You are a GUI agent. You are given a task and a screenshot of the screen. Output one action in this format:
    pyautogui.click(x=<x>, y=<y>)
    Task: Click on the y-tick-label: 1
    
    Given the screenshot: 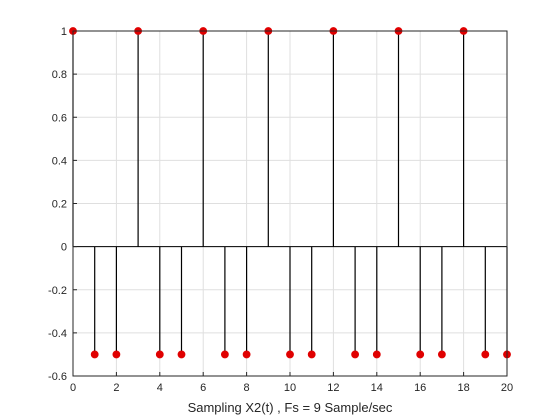 What is the action you would take?
    pyautogui.click(x=64, y=32)
    